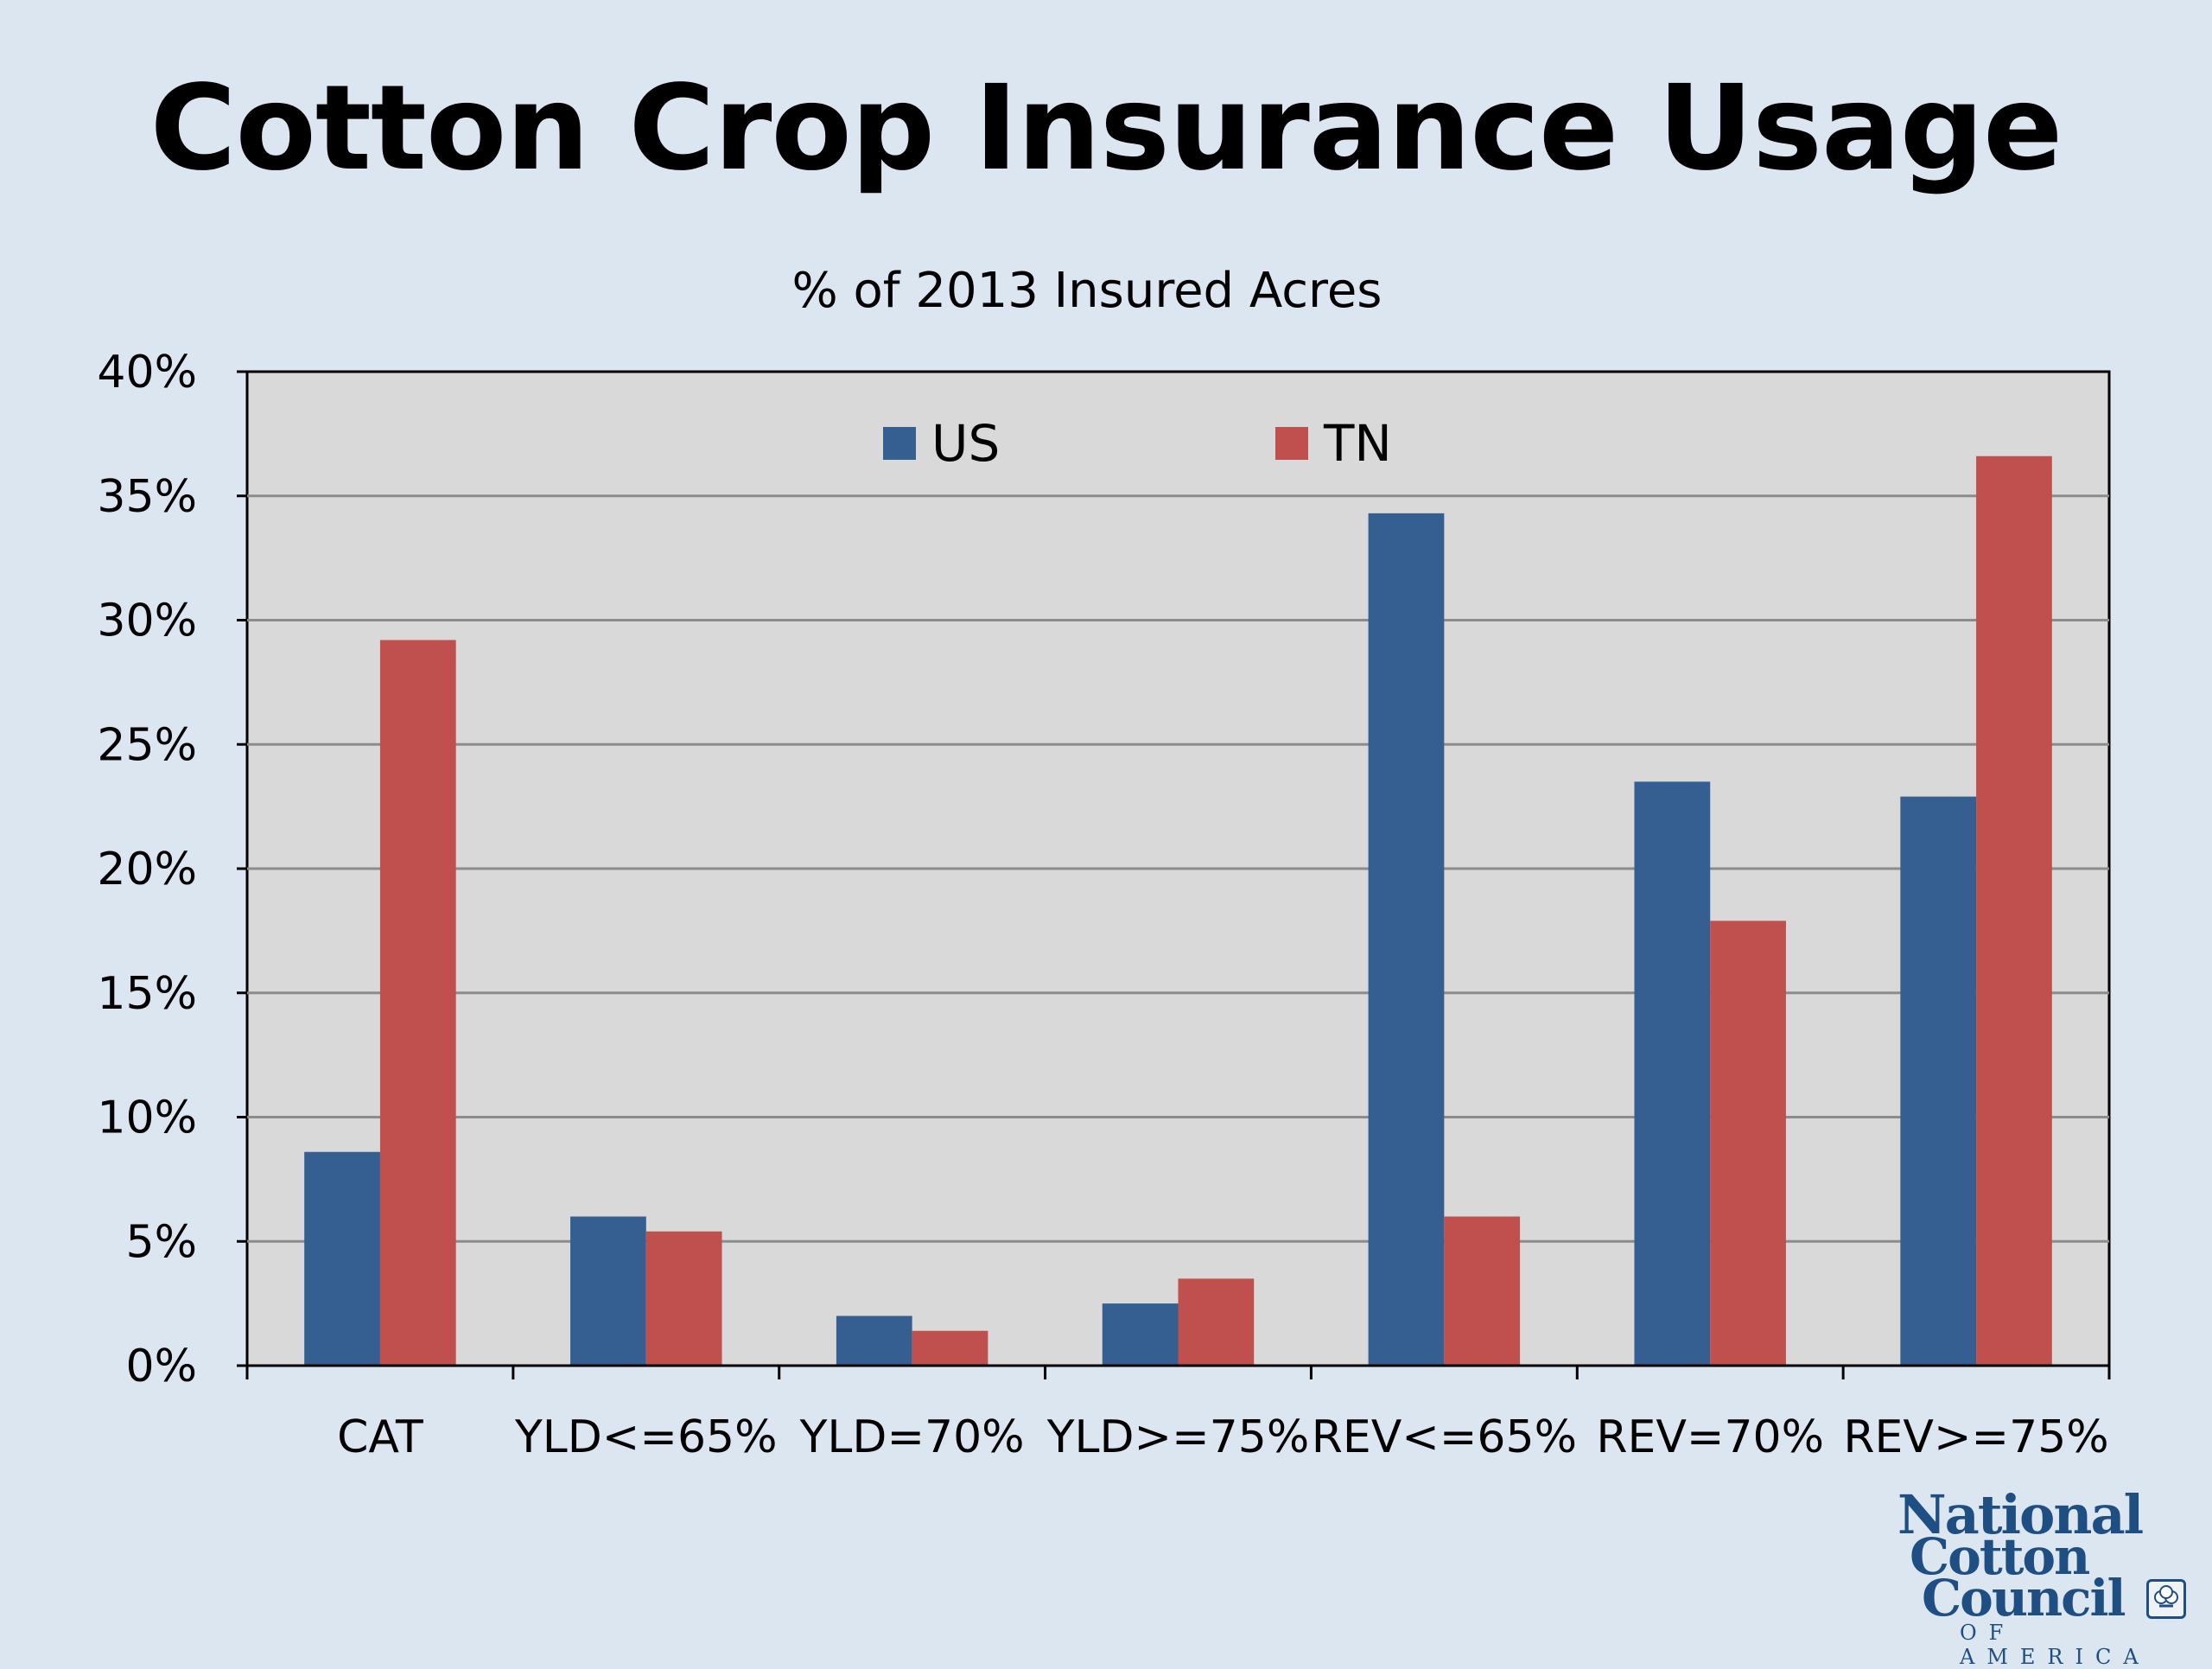 The image size is (2212, 1669). I want to click on y-axis-ticks: 0% 5% 10% 15% 20% 25% 30% 35% 40%, so click(172, 869).